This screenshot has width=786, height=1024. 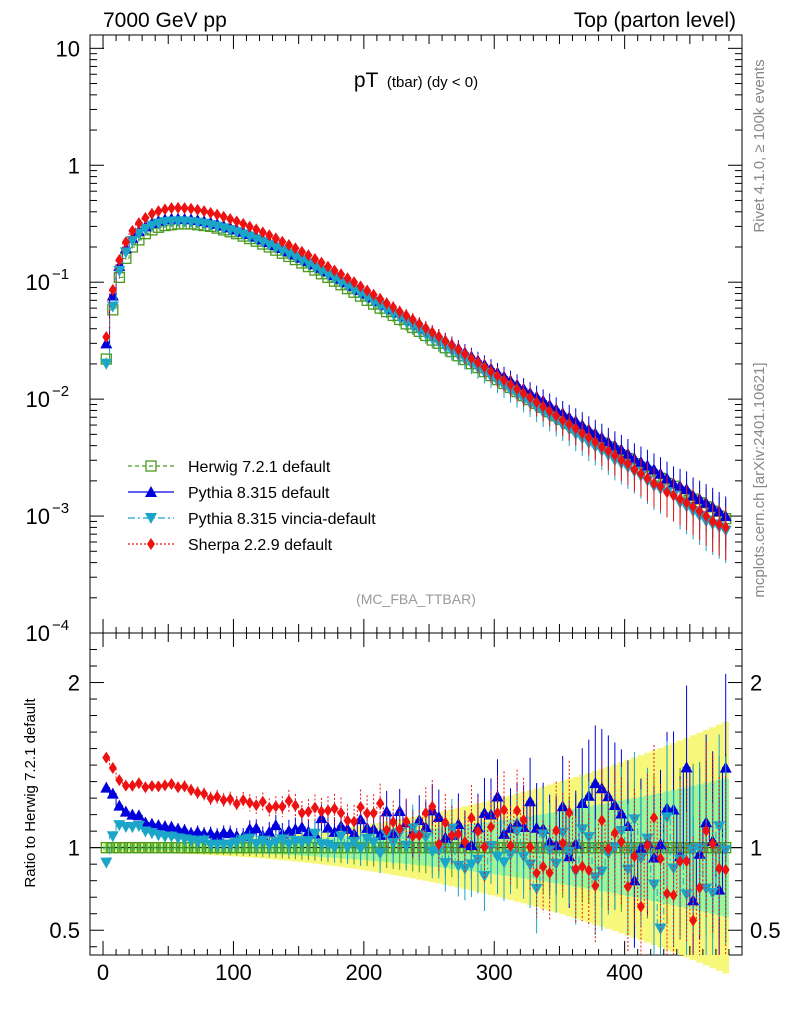 I want to click on ratio-ytick-label-right: 2, so click(x=756, y=683).